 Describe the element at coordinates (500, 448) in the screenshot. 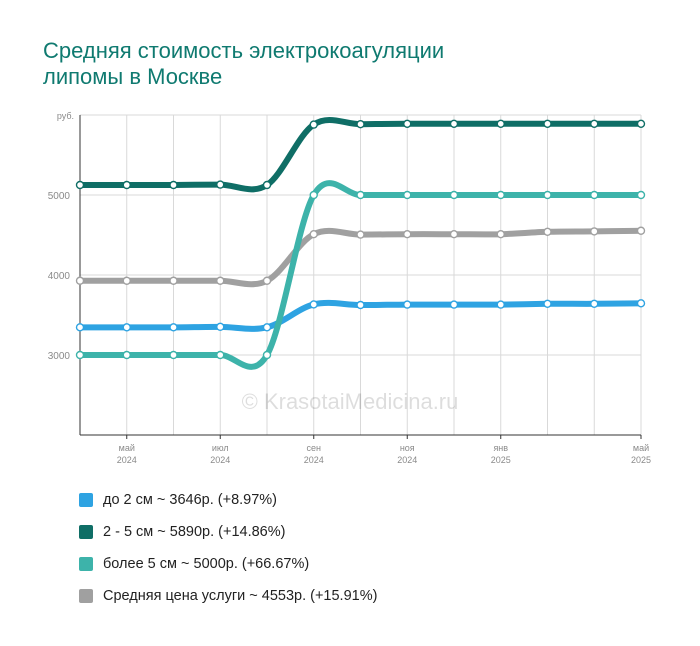

I see `x-tick-label-month: янв` at that location.